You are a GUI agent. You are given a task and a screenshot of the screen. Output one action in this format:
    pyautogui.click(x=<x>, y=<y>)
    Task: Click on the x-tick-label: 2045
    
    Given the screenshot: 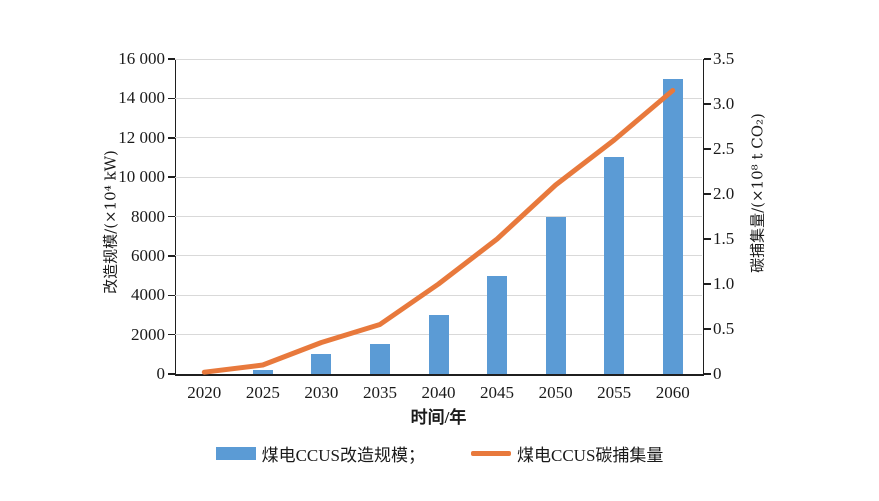 What is the action you would take?
    pyautogui.click(x=497, y=392)
    